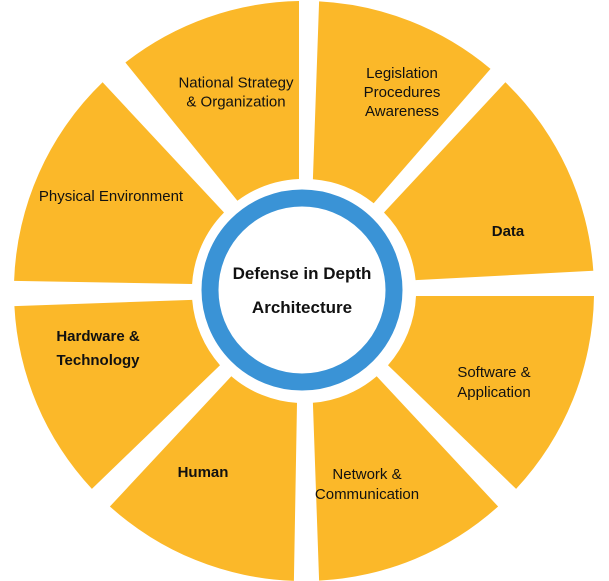 This screenshot has height=581, width=609. What do you see at coordinates (367, 494) in the screenshot?
I see `segment-label-network-line-2: Communication` at bounding box center [367, 494].